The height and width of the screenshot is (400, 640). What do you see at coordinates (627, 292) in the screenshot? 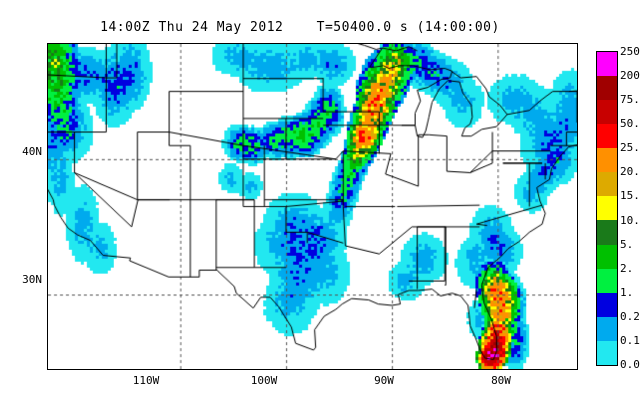
I see `colorbar-tick-1.: 1.` at bounding box center [627, 292].